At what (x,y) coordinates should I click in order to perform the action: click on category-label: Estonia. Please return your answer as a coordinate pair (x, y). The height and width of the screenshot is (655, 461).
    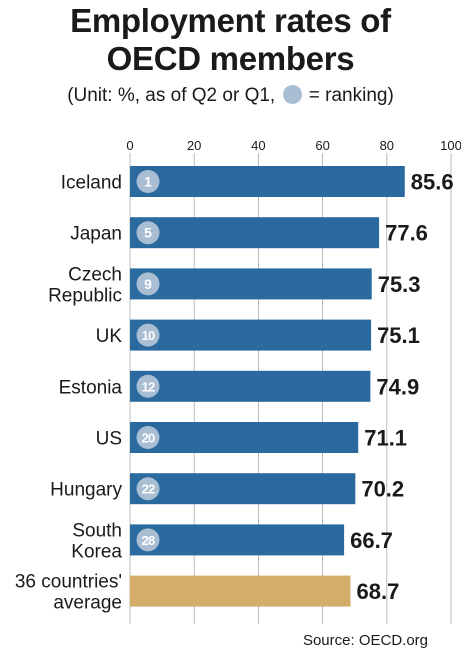
    Looking at the image, I should click on (91, 387).